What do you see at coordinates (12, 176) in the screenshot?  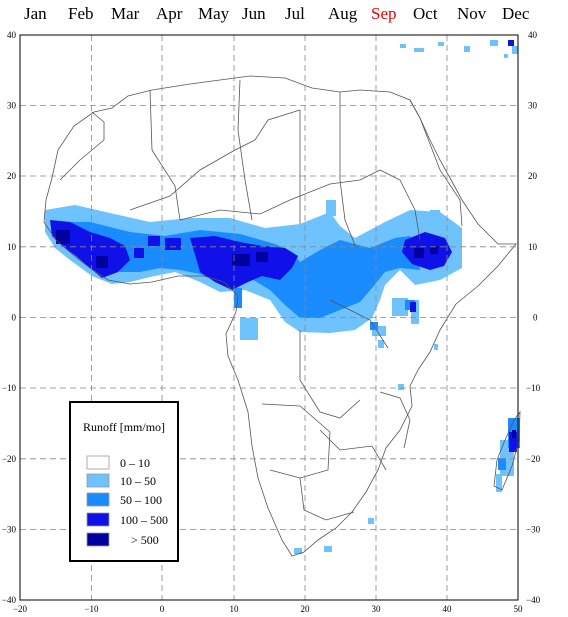 I see `y-tick-left: 20` at bounding box center [12, 176].